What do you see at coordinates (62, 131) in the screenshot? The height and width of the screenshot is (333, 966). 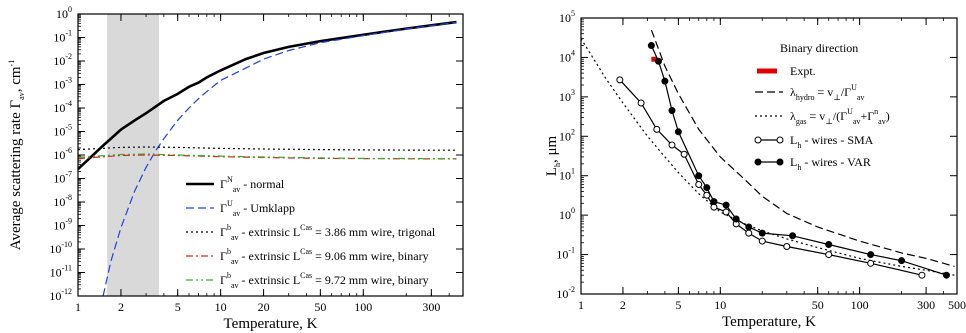 I see `y-tick-label: 10⁻⁵` at bounding box center [62, 131].